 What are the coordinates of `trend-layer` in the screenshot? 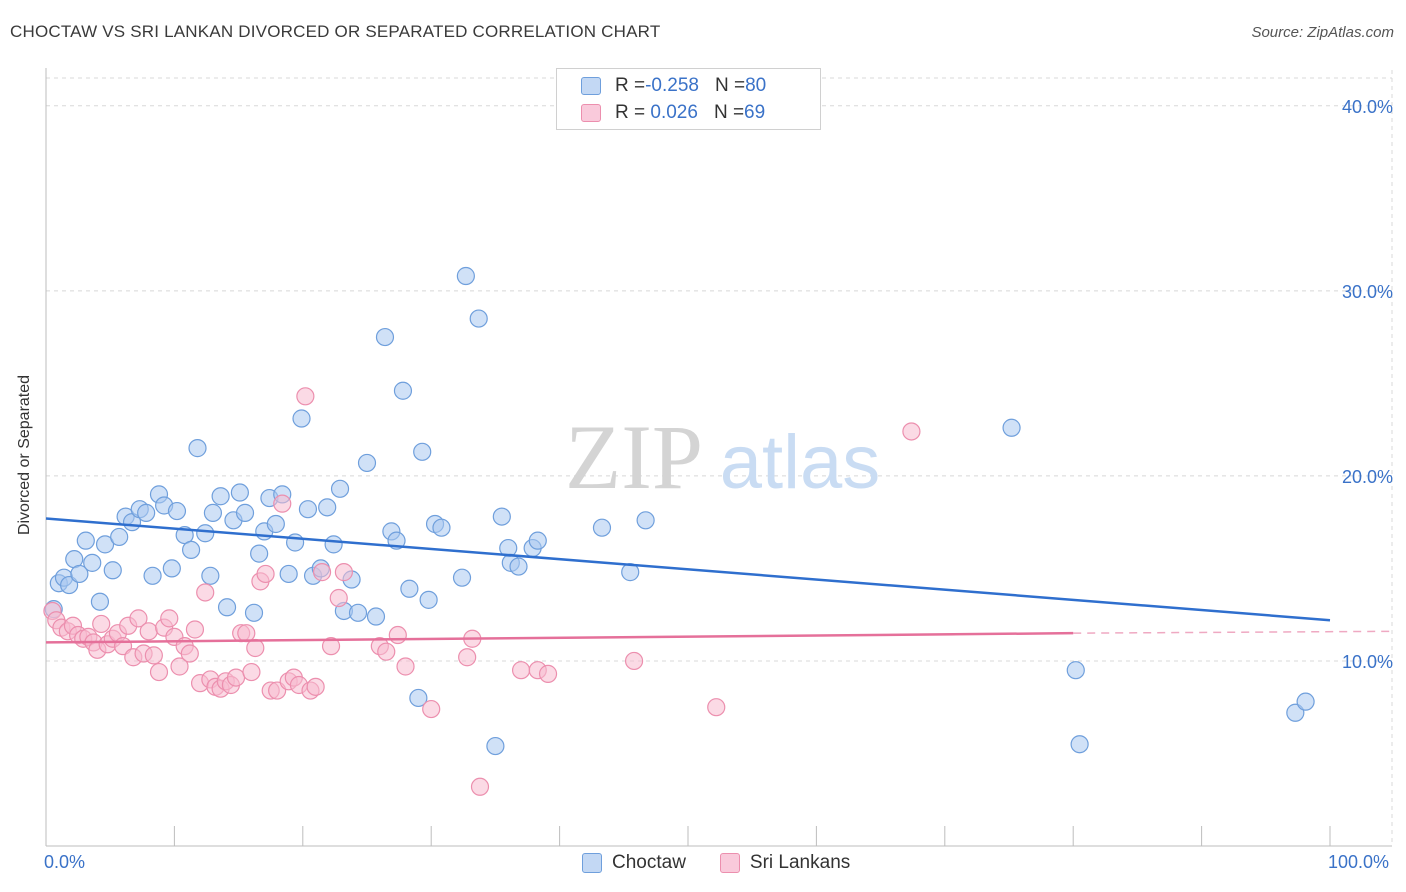 It's located at (718, 580).